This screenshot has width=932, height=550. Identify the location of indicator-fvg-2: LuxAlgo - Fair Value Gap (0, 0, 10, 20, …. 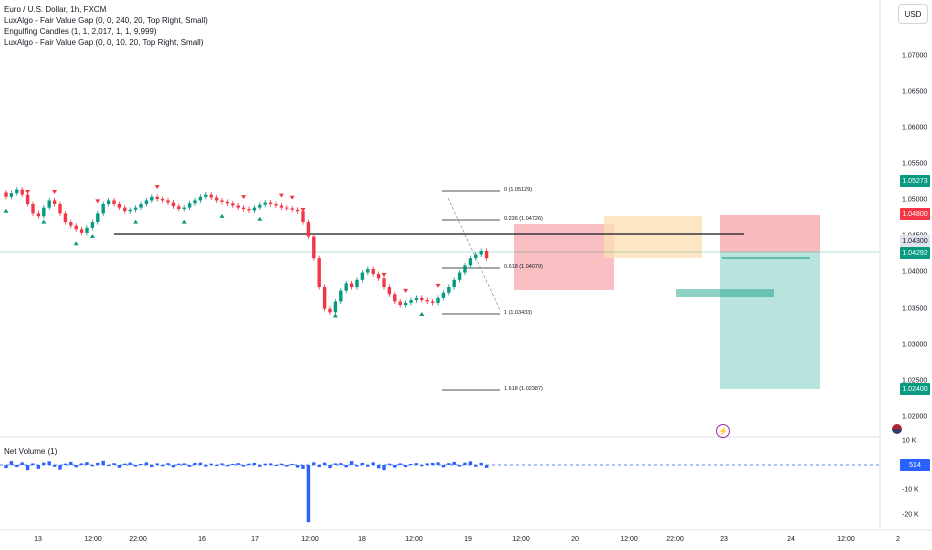
(104, 42).